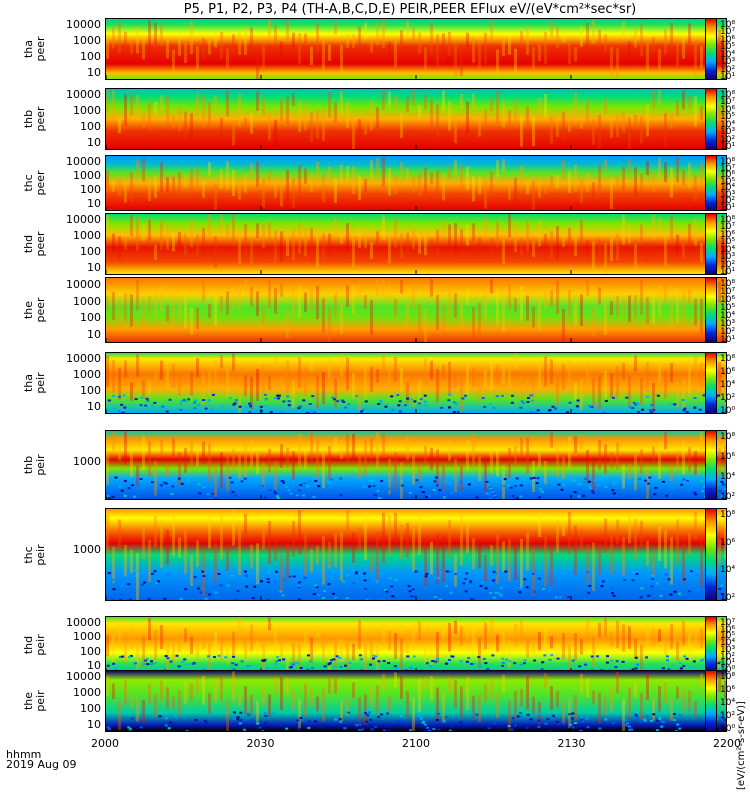  I want to click on ylabel-line: peir, so click(40, 644).